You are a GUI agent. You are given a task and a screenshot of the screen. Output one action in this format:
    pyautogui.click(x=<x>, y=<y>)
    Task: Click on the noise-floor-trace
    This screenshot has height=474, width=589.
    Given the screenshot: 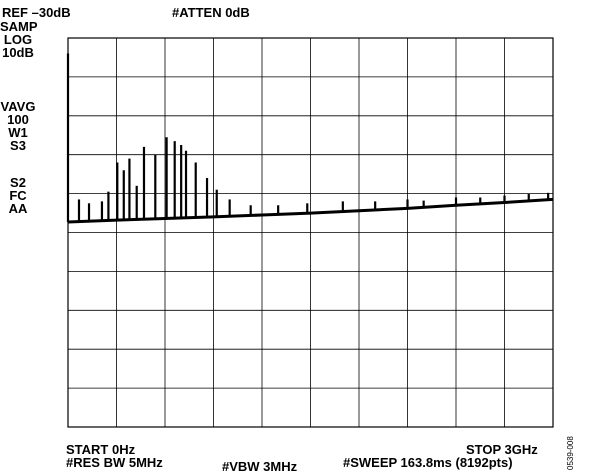 What is the action you would take?
    pyautogui.click(x=310, y=210)
    